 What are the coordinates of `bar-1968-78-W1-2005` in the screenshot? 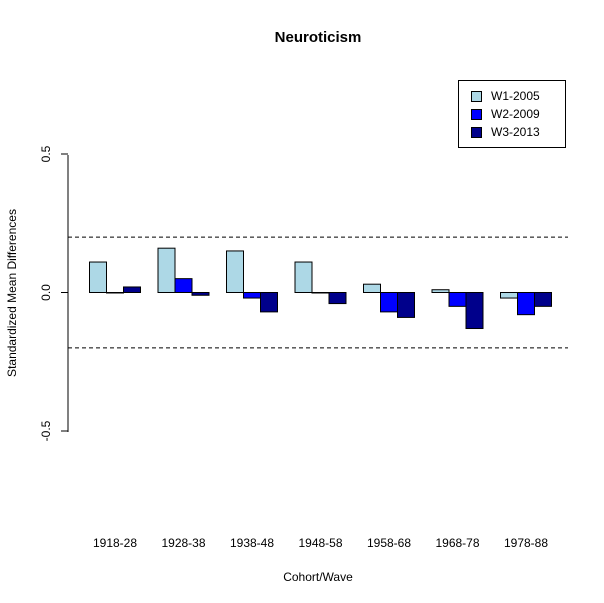 It's located at (440, 291).